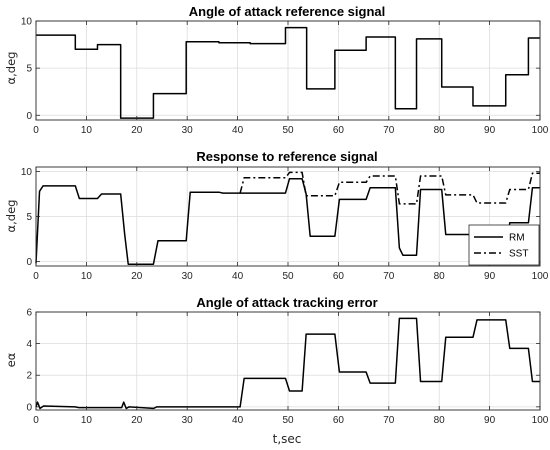  I want to click on chart-title: Response to reference signal, so click(286, 156).